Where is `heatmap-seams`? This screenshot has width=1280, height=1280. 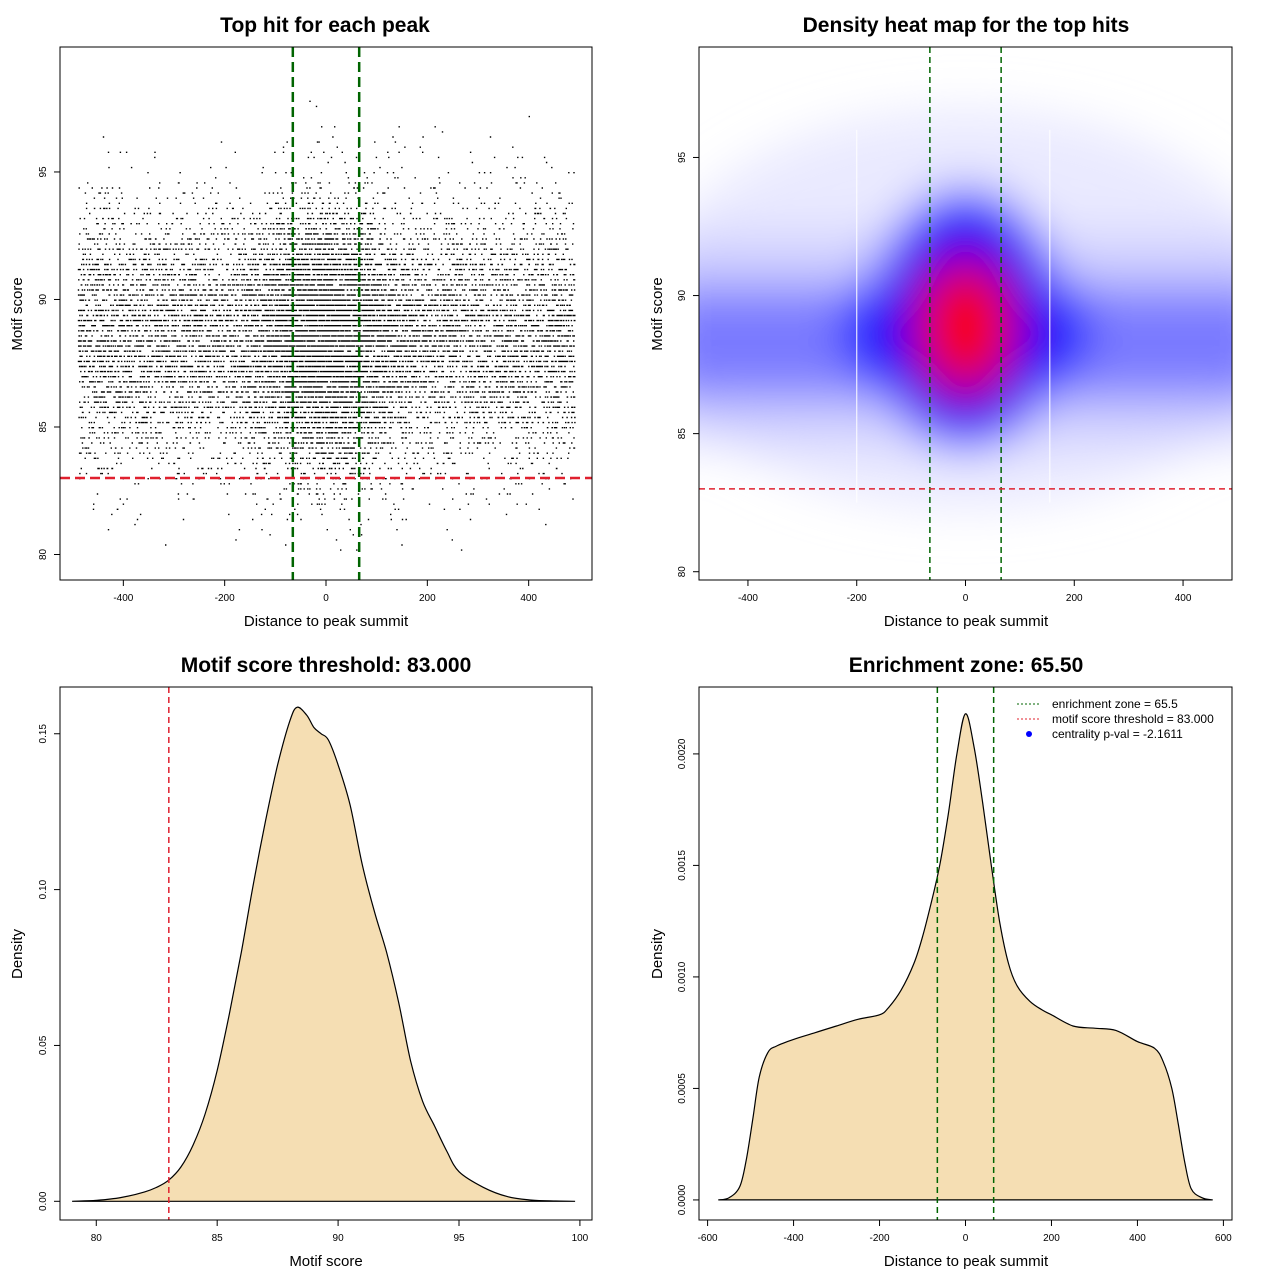 heatmap-seams is located at coordinates (953, 316).